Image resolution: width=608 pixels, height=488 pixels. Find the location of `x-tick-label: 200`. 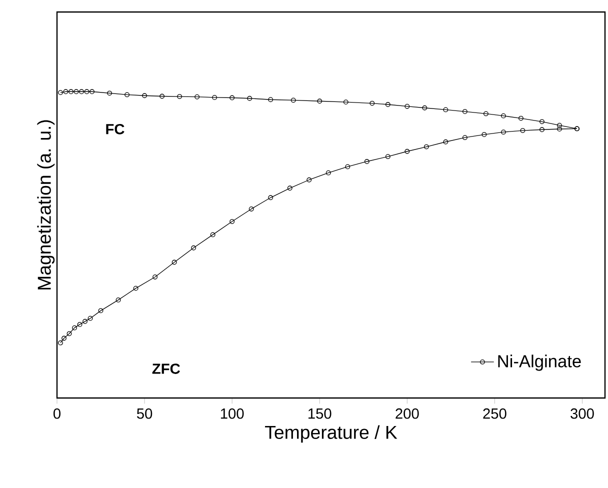

x-tick-label: 200 is located at coordinates (407, 413).